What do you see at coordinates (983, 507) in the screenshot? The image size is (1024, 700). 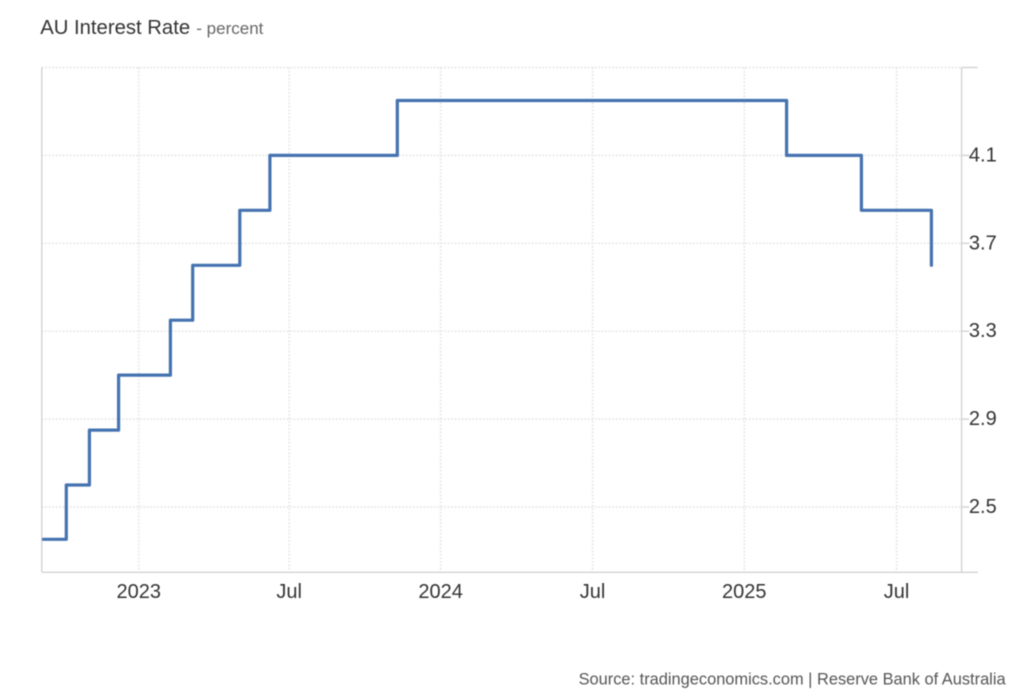 I see `svg-text: 2.5` at bounding box center [983, 507].